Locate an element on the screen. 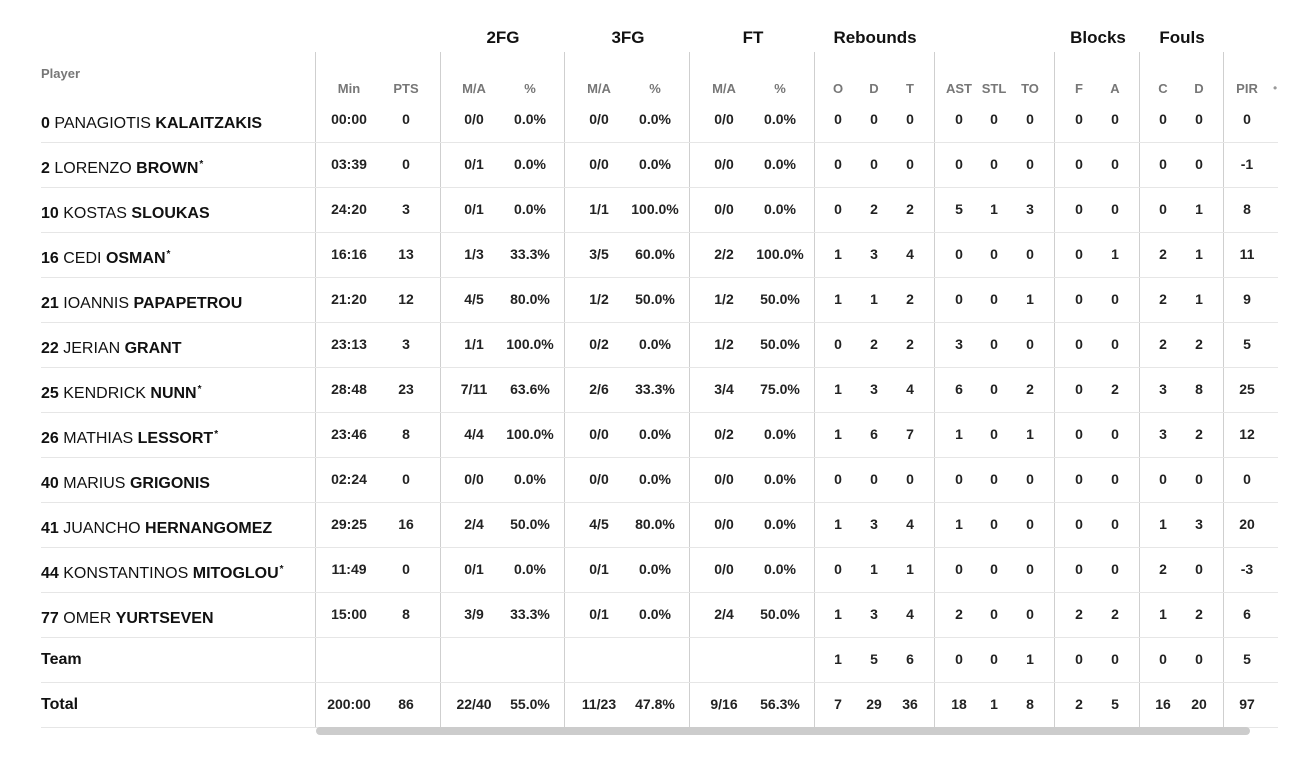 Image resolution: width=1295 pixels, height=765 pixels. column-header-3fg-pct: % is located at coordinates (655, 88).